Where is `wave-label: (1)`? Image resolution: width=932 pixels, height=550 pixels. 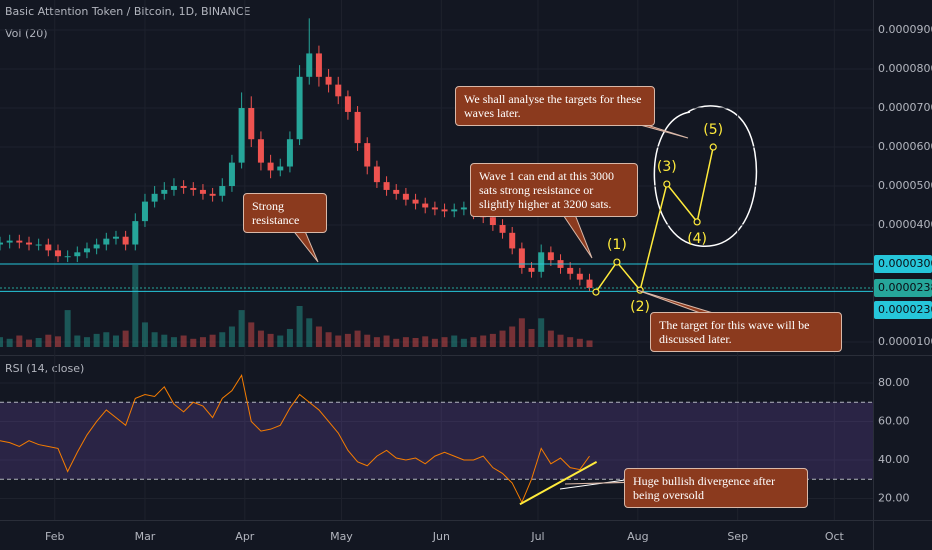 wave-label: (1) is located at coordinates (617, 245).